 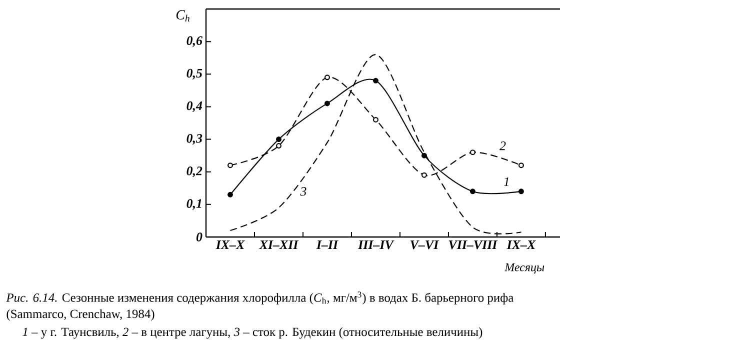 I want to click on y-tick-label: 0,4, so click(x=194, y=106).